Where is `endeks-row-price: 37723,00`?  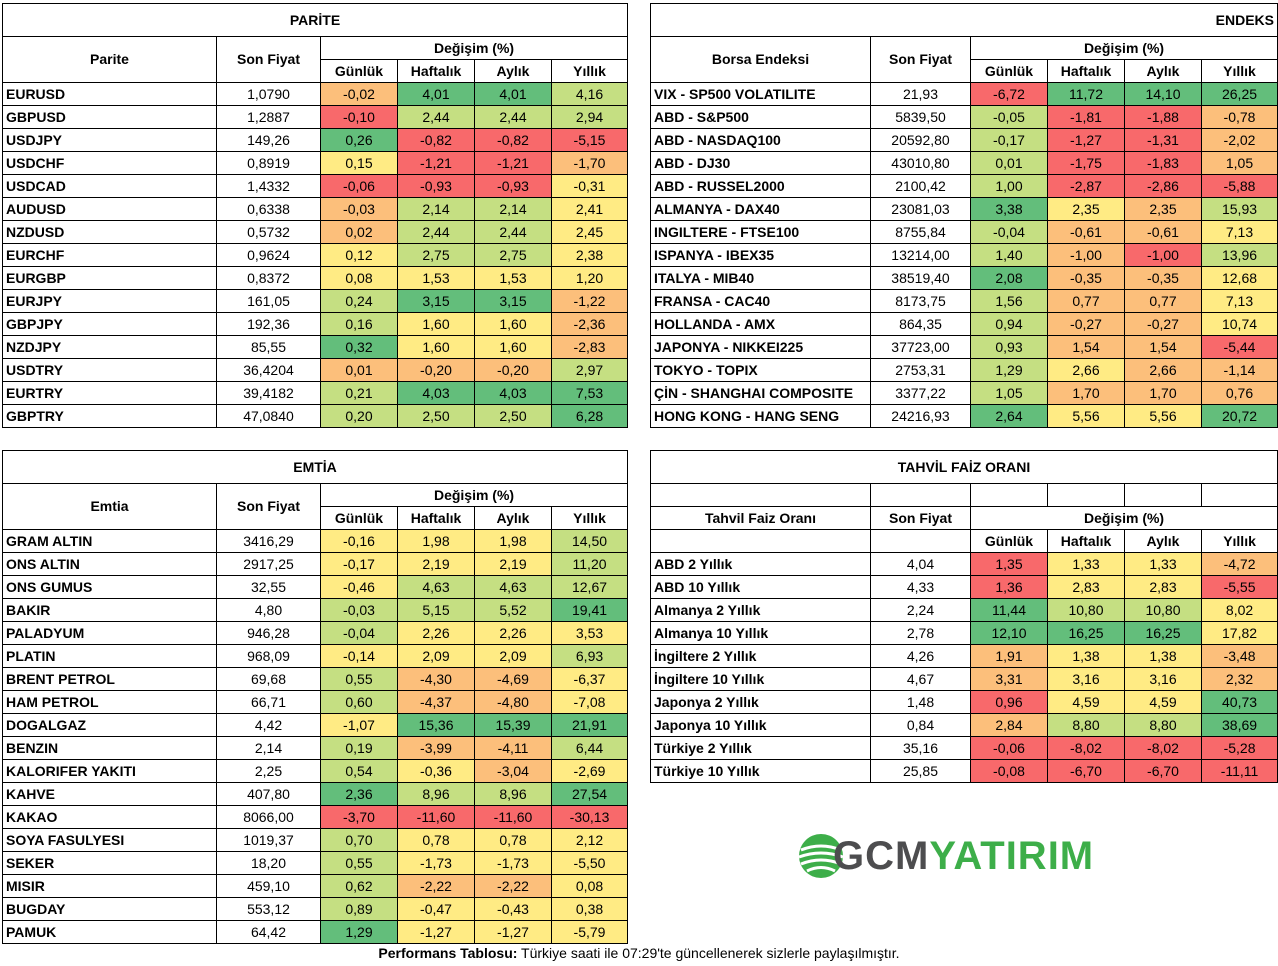
endeks-row-price: 37723,00 is located at coordinates (920, 347).